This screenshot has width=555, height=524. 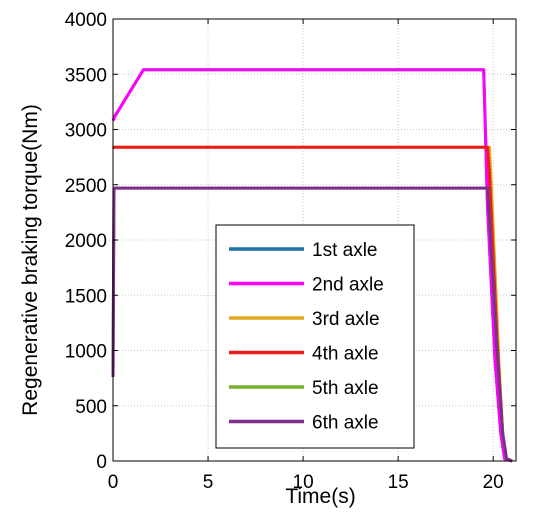 I want to click on y-axis-label: Regenerative braking torque(Nm), so click(x=30, y=260).